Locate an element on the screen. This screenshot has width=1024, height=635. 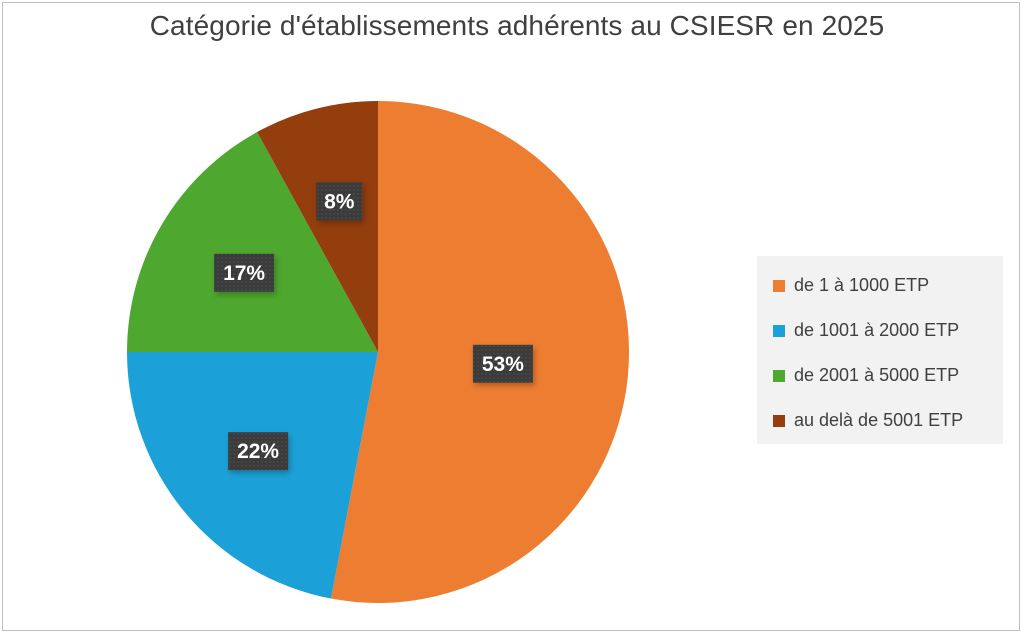
pie-slice-au-dela-de-5001-etp is located at coordinates (317, 226).